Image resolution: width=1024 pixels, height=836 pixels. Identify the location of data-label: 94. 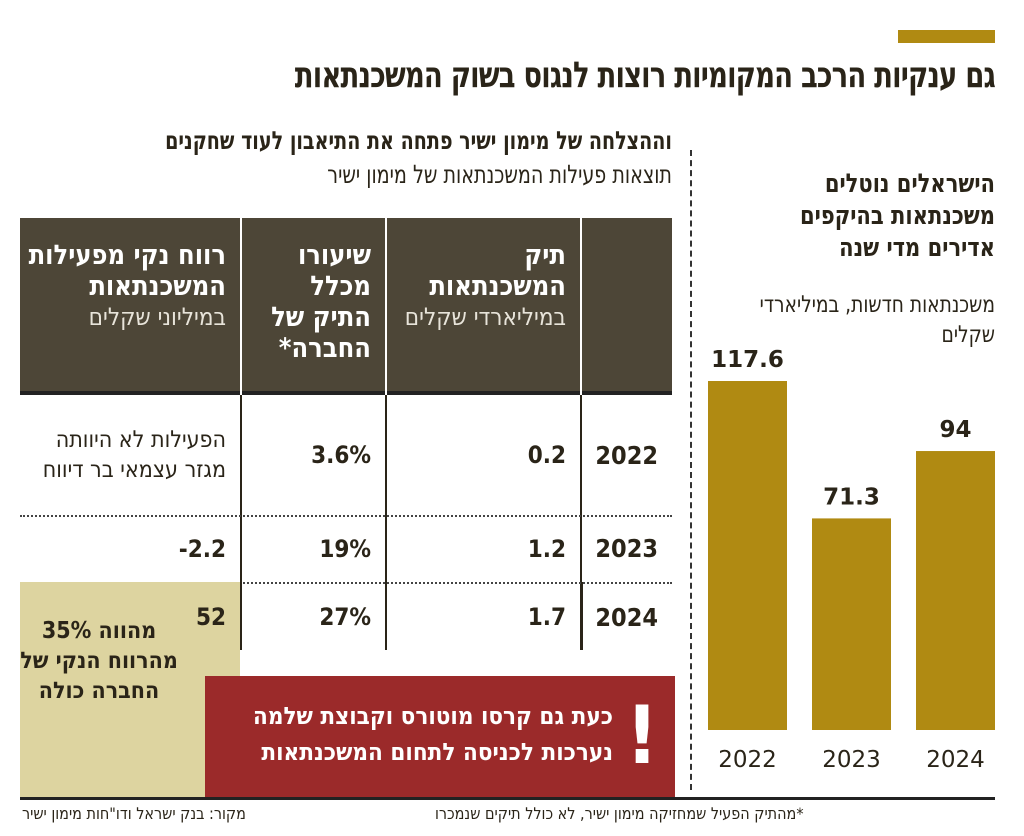
(955, 430).